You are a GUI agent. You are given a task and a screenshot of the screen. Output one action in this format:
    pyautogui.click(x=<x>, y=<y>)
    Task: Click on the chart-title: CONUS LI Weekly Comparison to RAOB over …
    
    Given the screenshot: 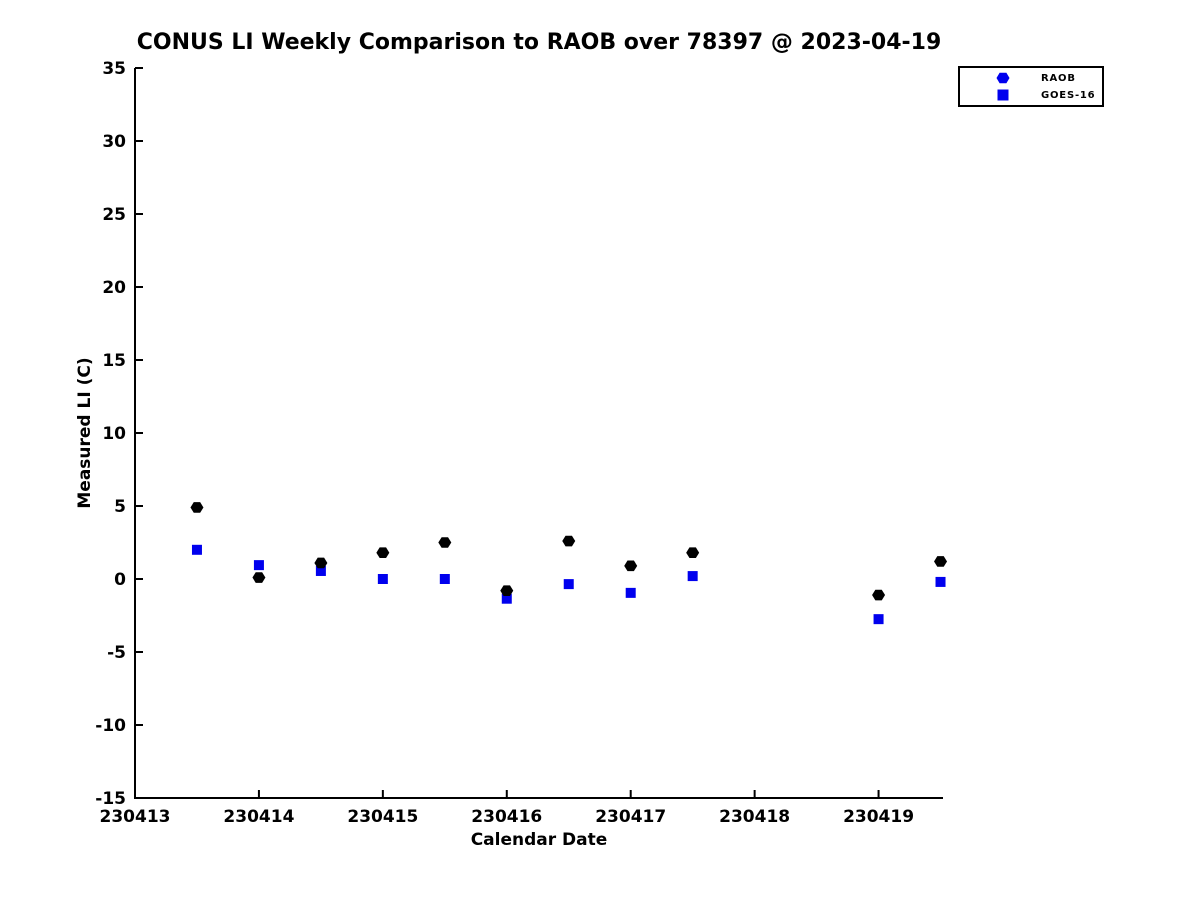 What is the action you would take?
    pyautogui.click(x=539, y=42)
    